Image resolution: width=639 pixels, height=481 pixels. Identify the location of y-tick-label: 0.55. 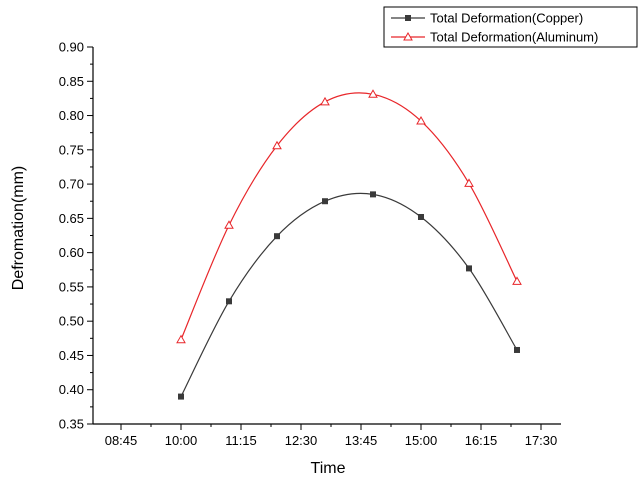
(71, 286).